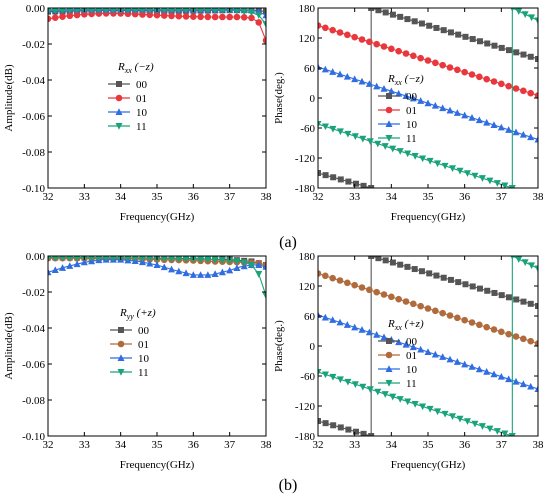  I want to click on legend-title: Rxx (+z), so click(405, 325).